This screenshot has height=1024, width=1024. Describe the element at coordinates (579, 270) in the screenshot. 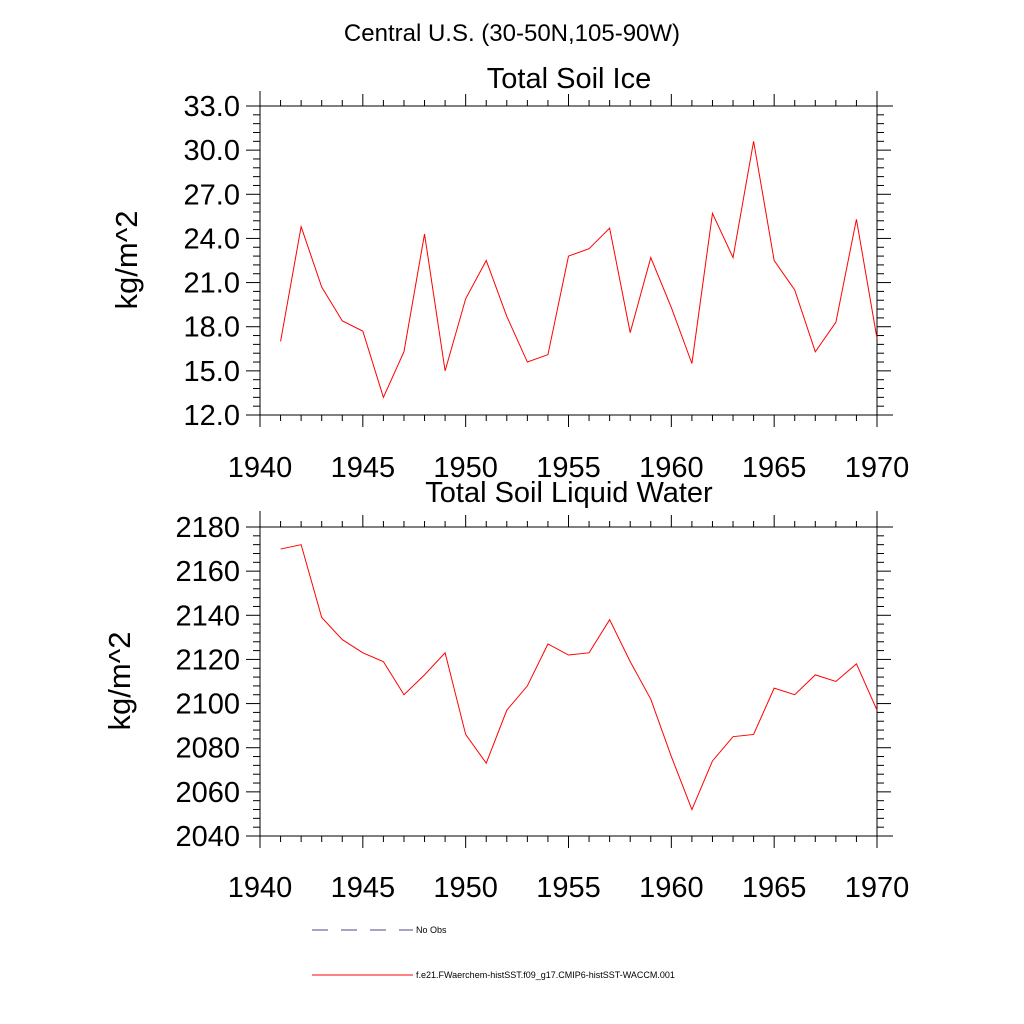

I see `series-line` at that location.